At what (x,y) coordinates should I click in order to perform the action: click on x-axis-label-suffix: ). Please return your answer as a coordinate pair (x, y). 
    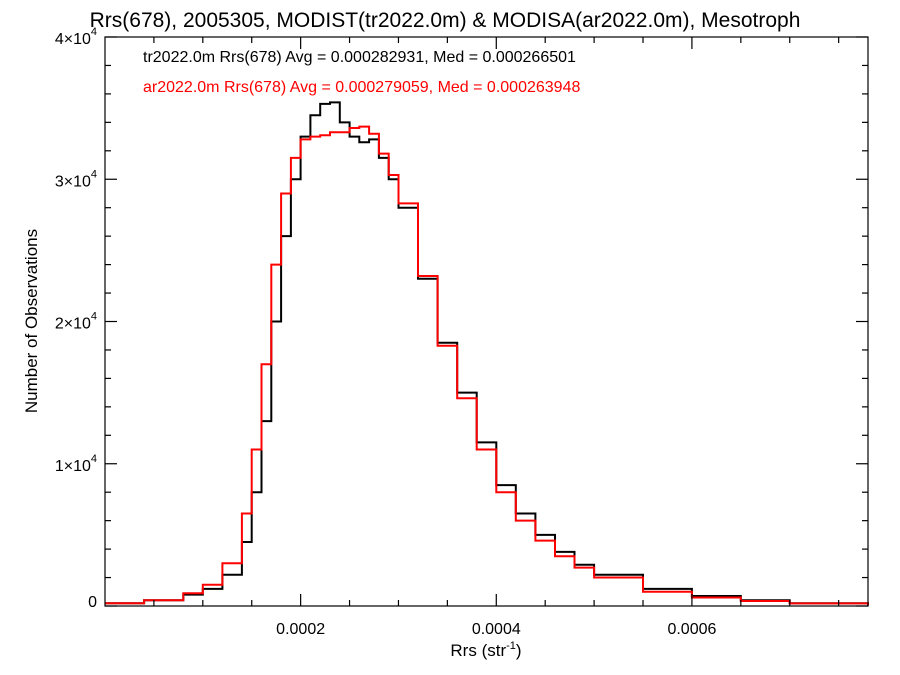
    Looking at the image, I should click on (519, 650).